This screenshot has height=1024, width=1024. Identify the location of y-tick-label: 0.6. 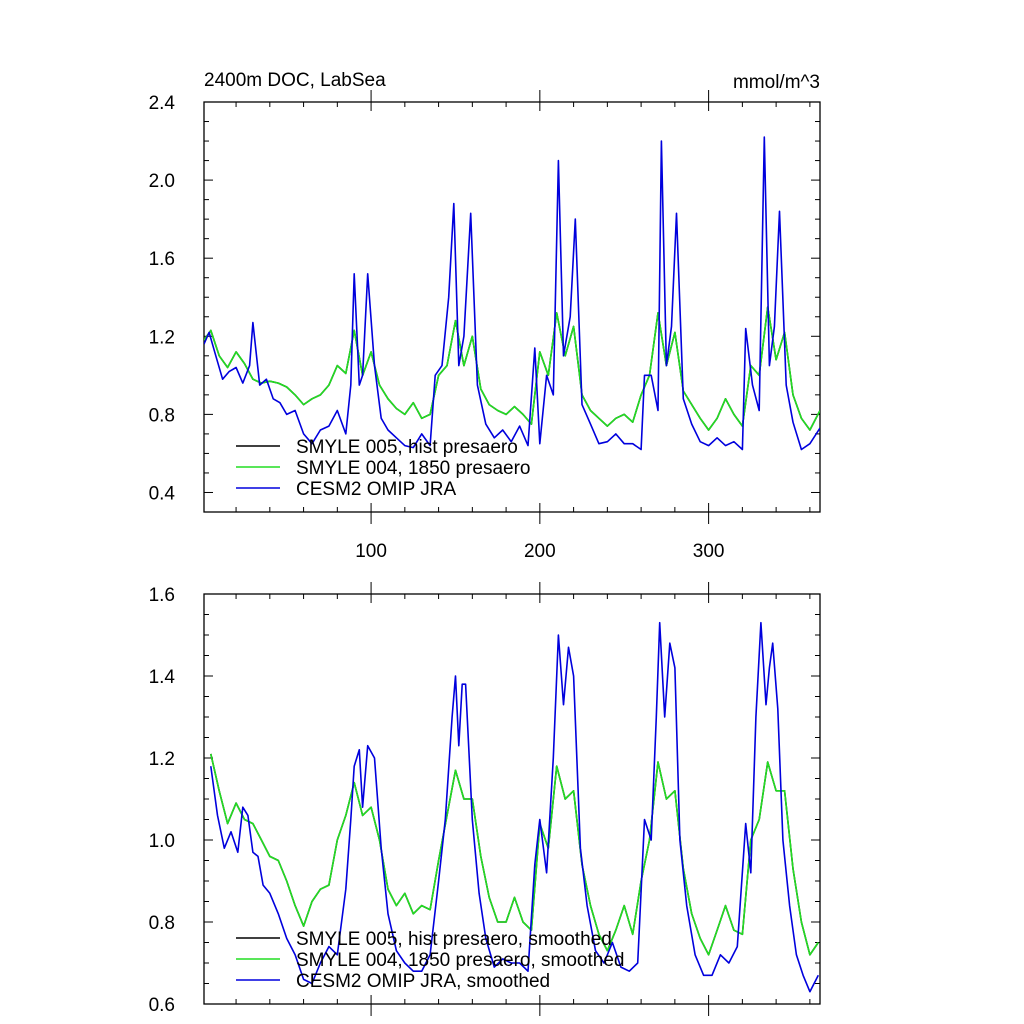
(162, 1005).